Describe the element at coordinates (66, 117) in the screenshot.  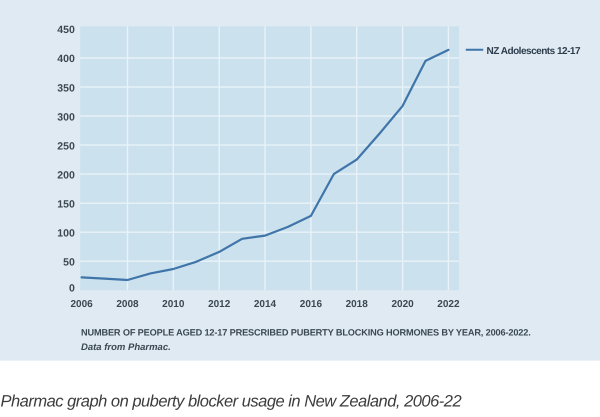
I see `svg-text: 300` at that location.